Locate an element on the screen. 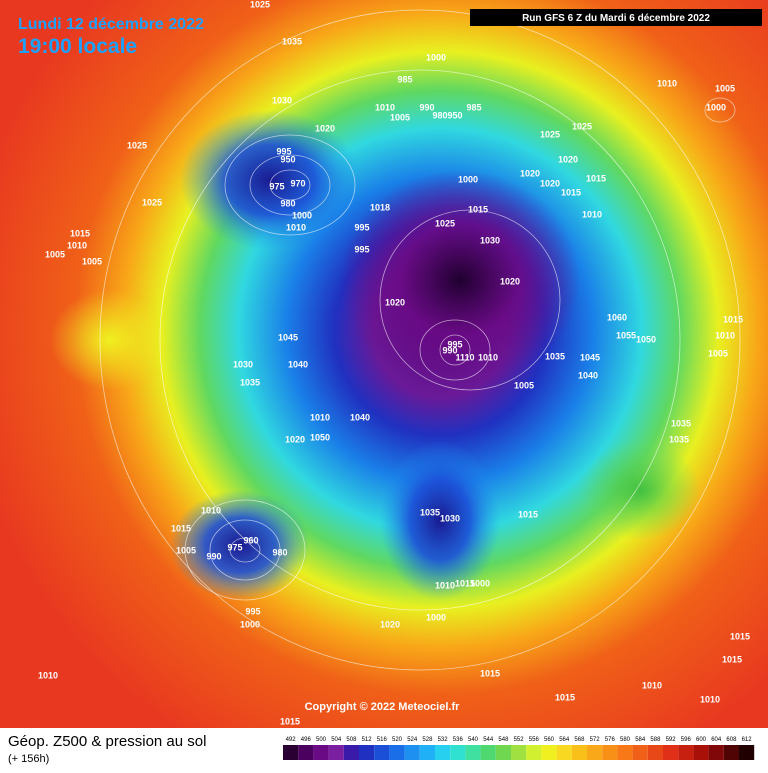 The height and width of the screenshot is (773, 768). scale-label: 504 is located at coordinates (336, 740).